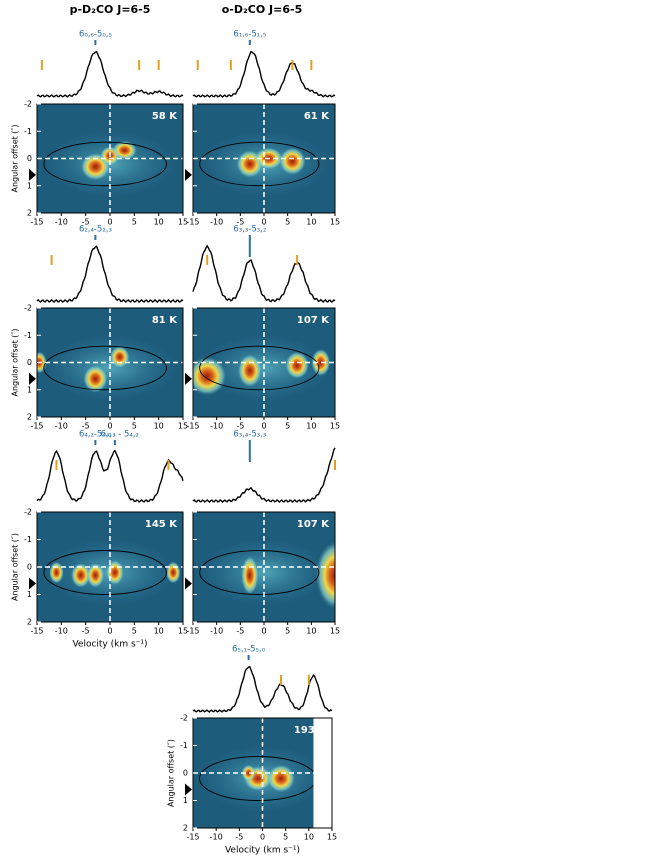 The width and height of the screenshot is (653, 856). Describe the element at coordinates (249, 230) in the screenshot. I see `line-label: 6₃,₃-5₃,₂` at that location.